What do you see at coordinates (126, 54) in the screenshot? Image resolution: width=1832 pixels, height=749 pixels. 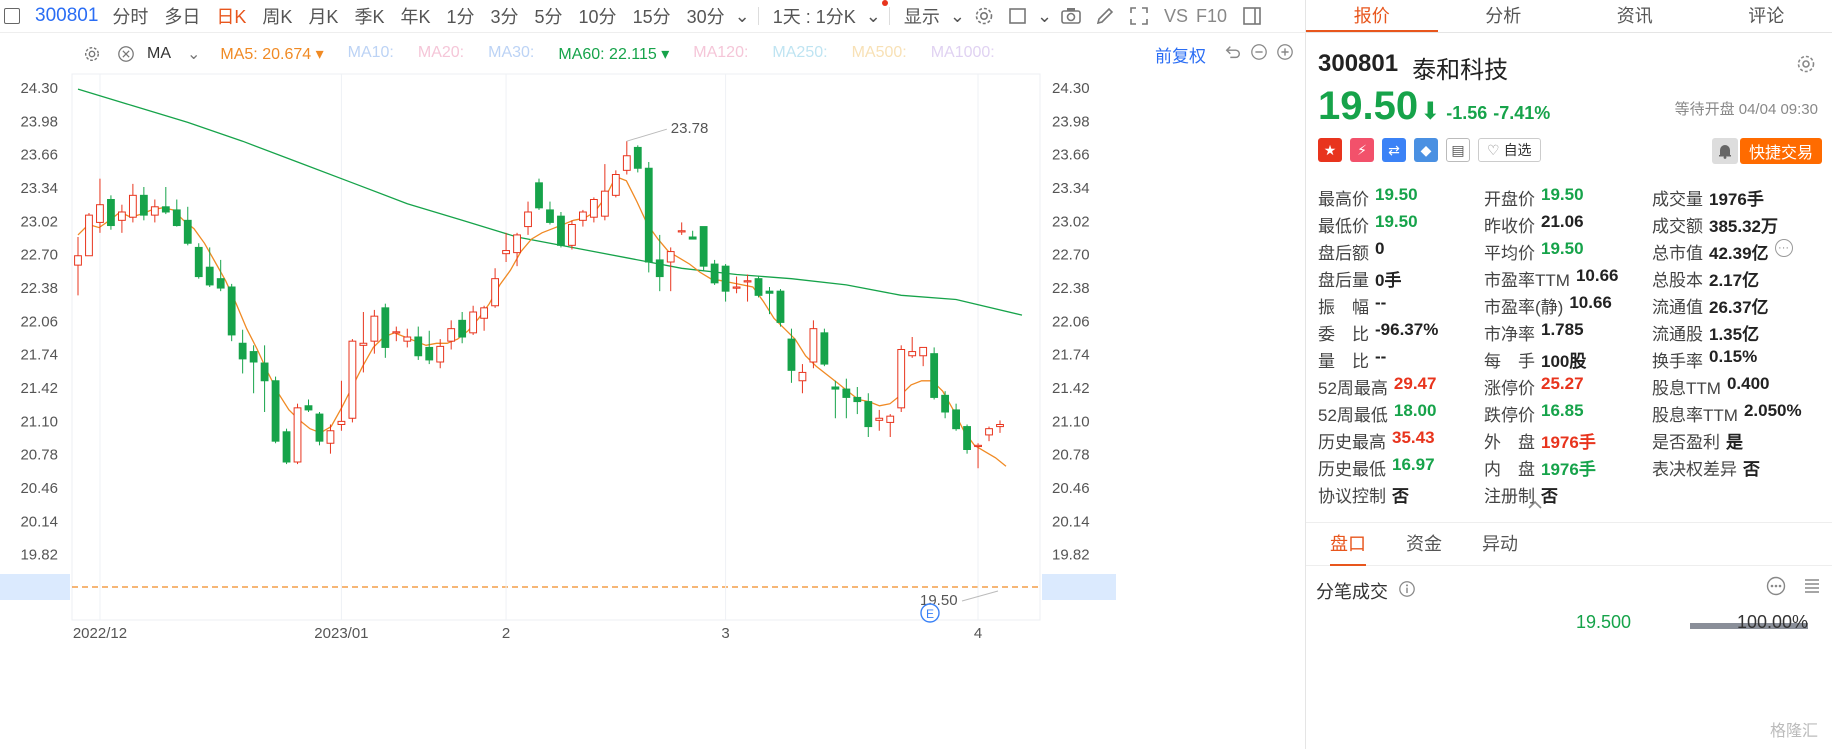 I see `close-icon` at bounding box center [126, 54].